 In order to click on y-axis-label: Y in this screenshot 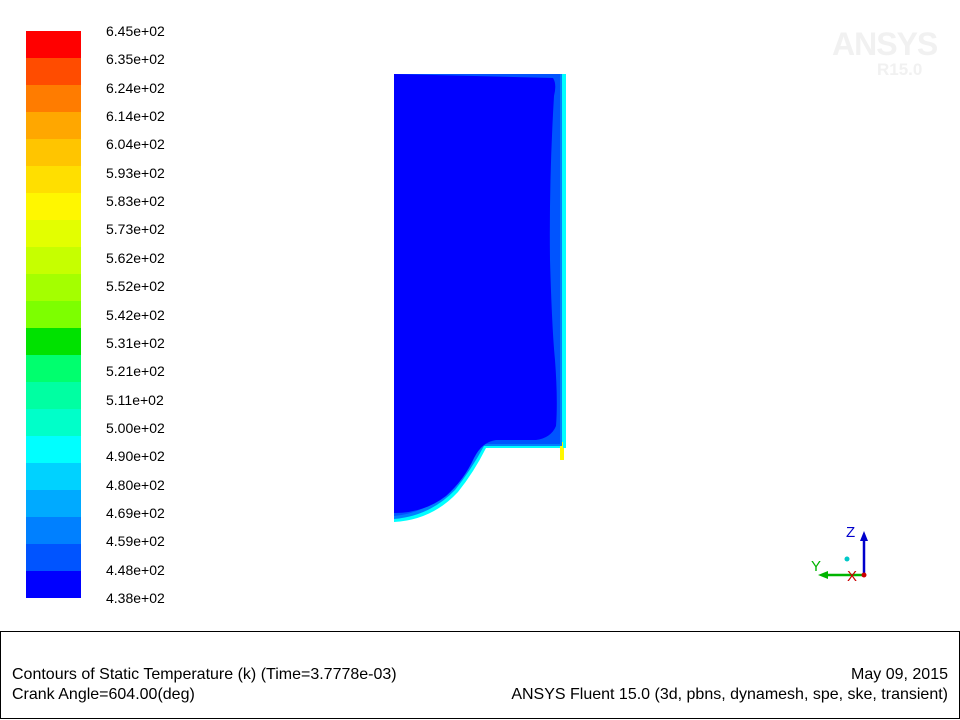, I will do `click(816, 566)`.